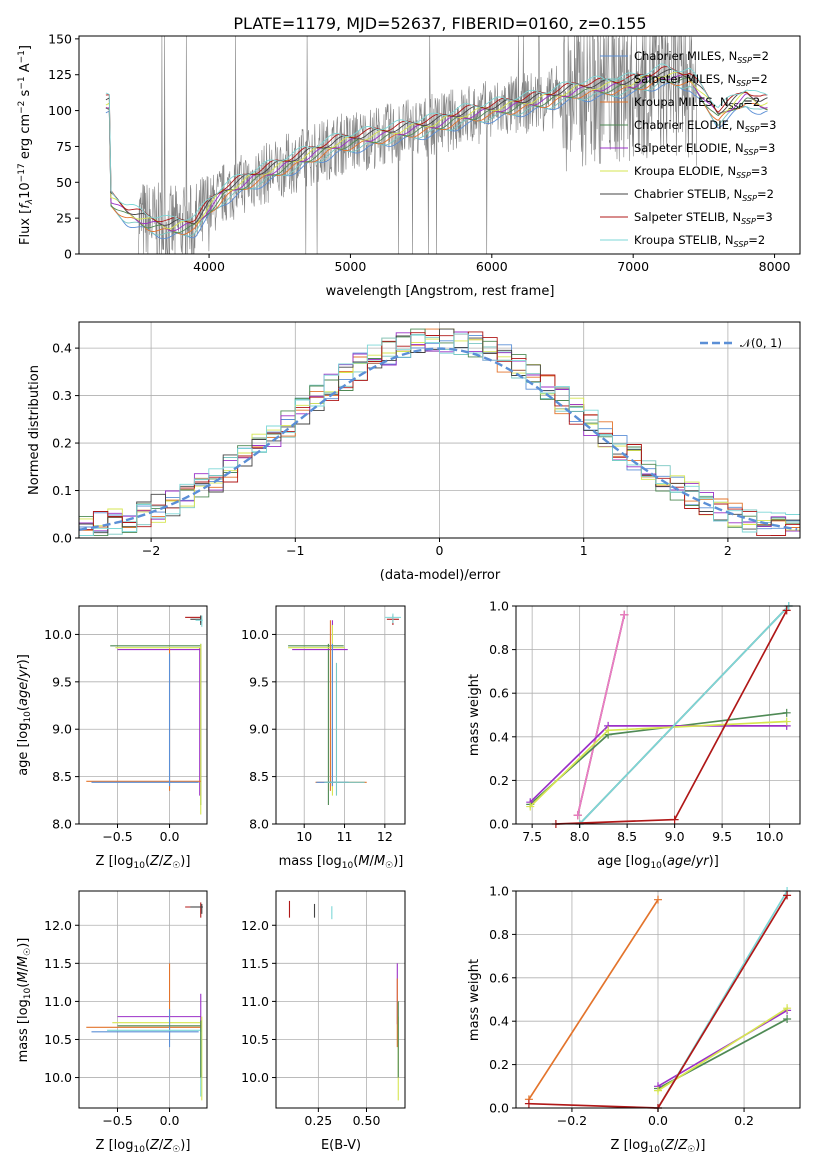 This screenshot has height=1174, width=819. What do you see at coordinates (704, 195) in the screenshot?
I see `legend-label: Chabrier STELIB, NSSP=2` at bounding box center [704, 195].